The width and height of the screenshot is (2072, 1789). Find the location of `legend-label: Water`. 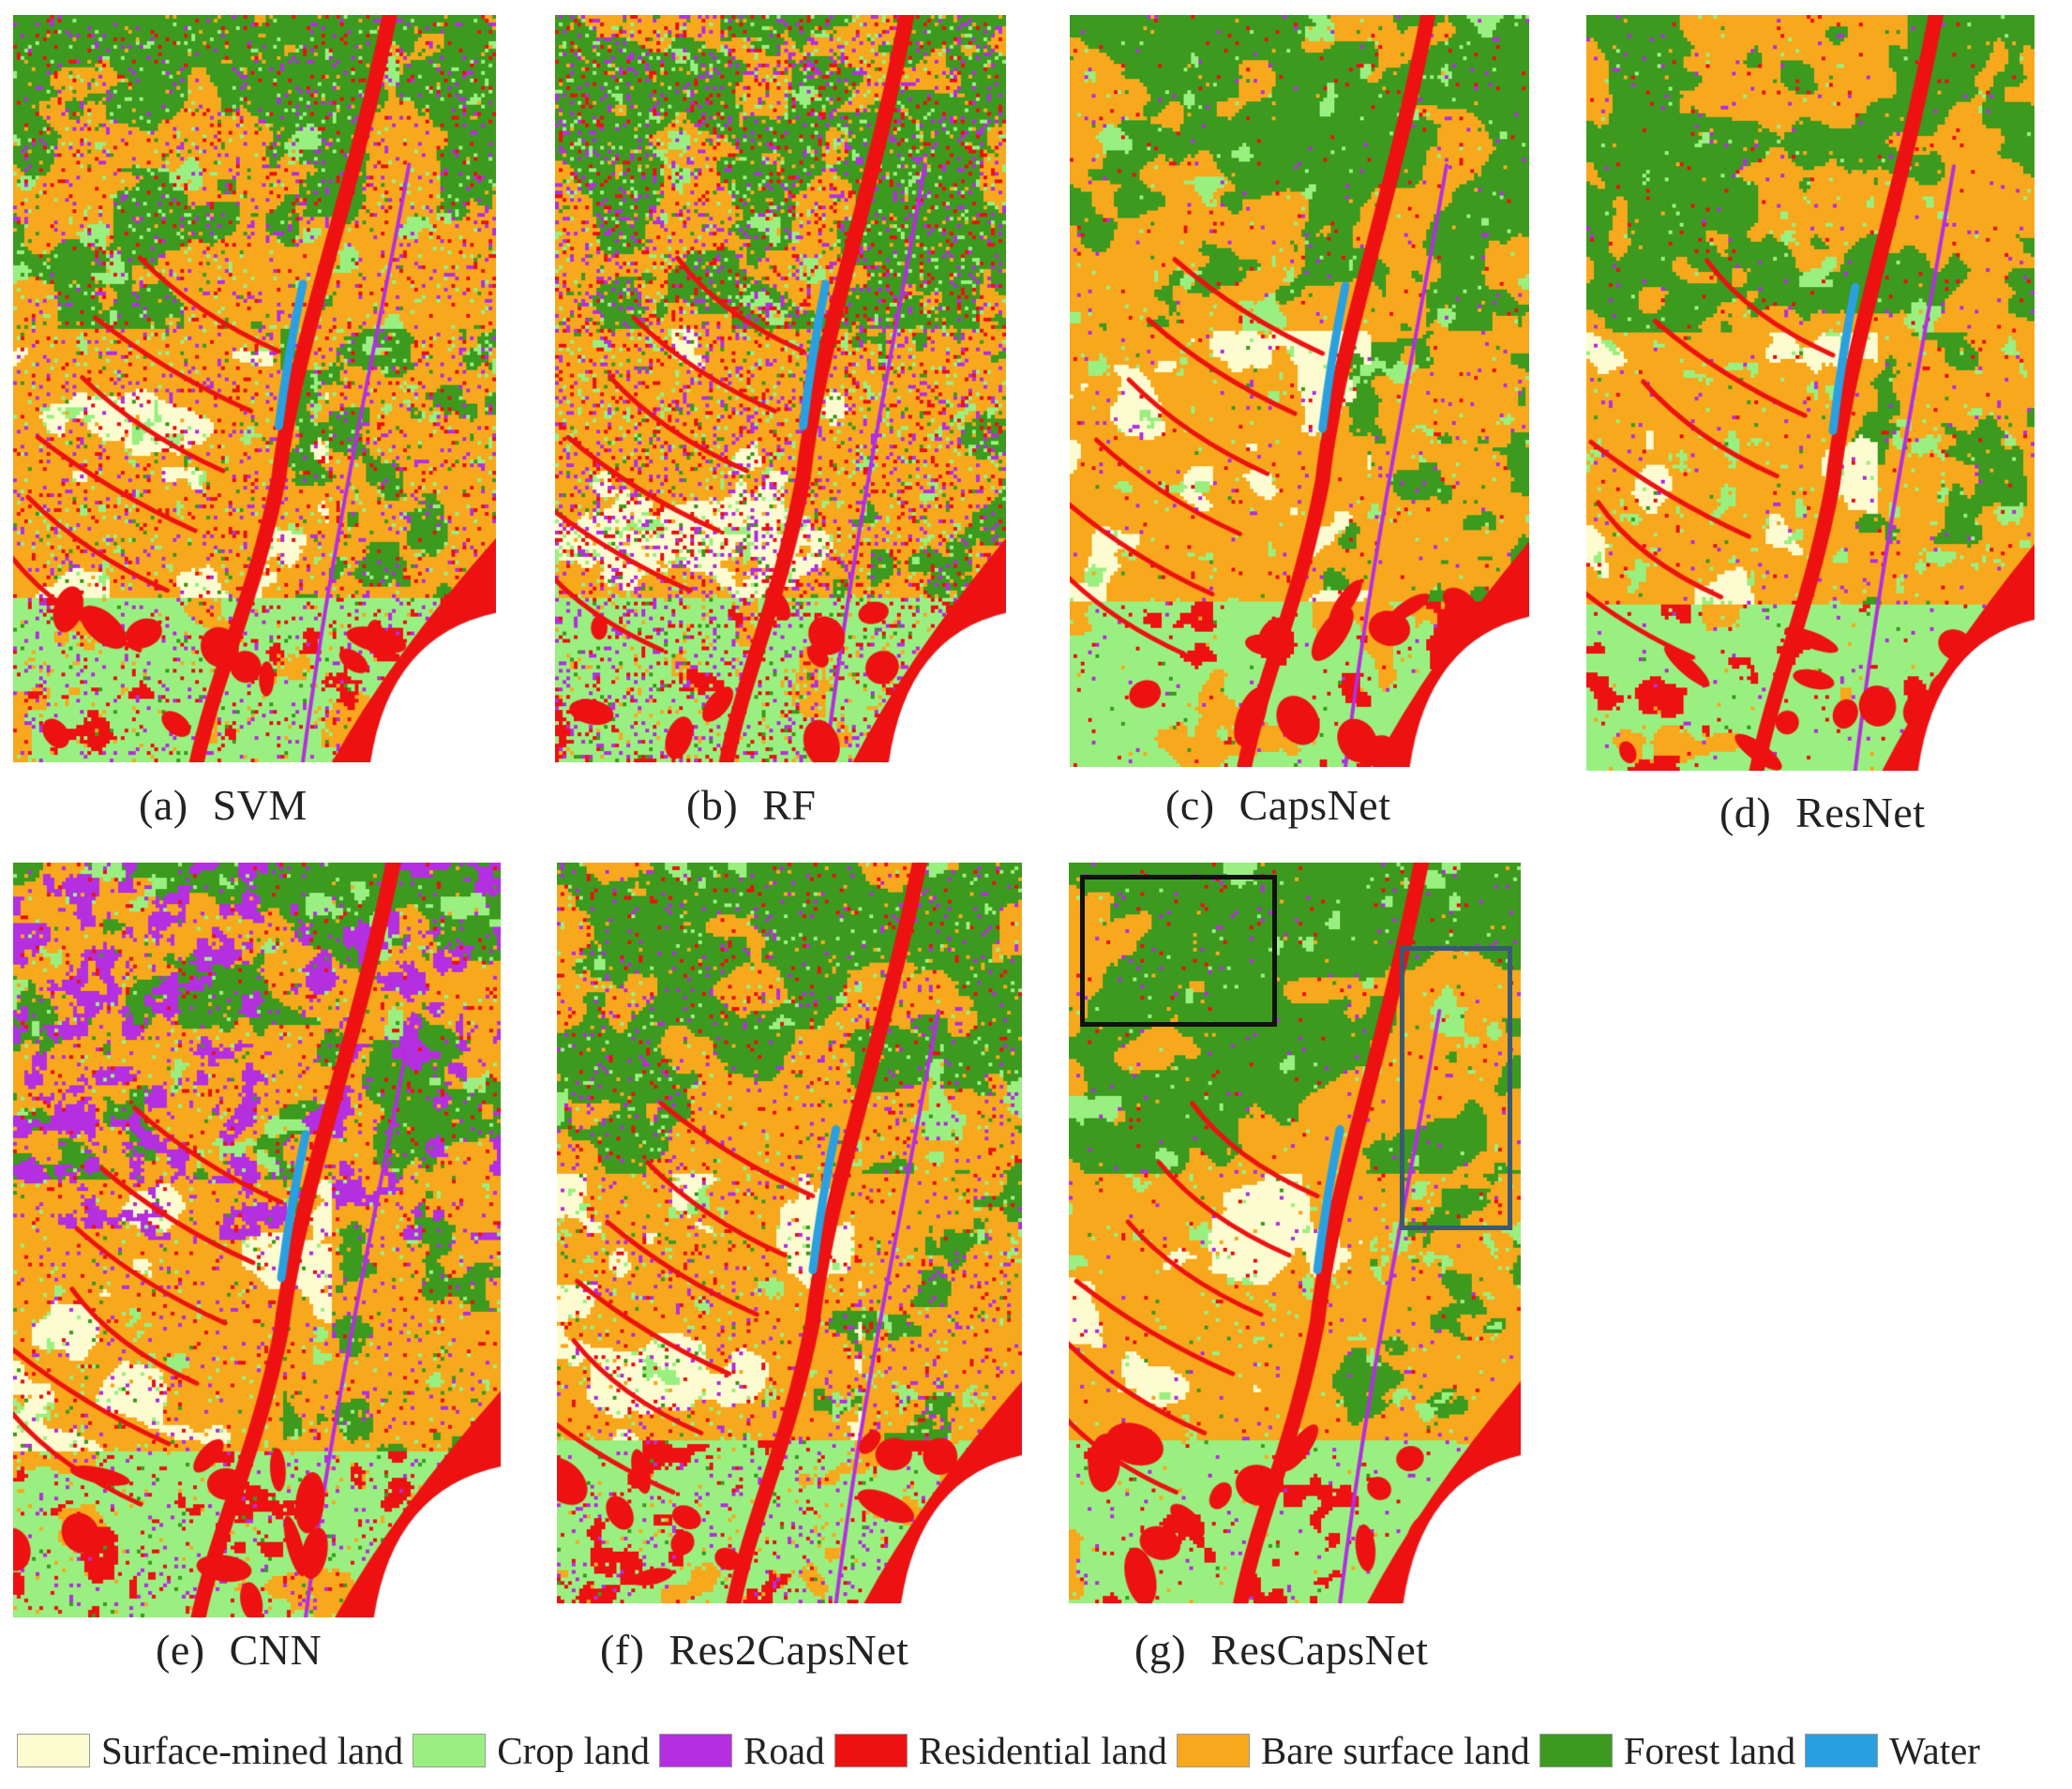

legend-label: Water is located at coordinates (1934, 1750).